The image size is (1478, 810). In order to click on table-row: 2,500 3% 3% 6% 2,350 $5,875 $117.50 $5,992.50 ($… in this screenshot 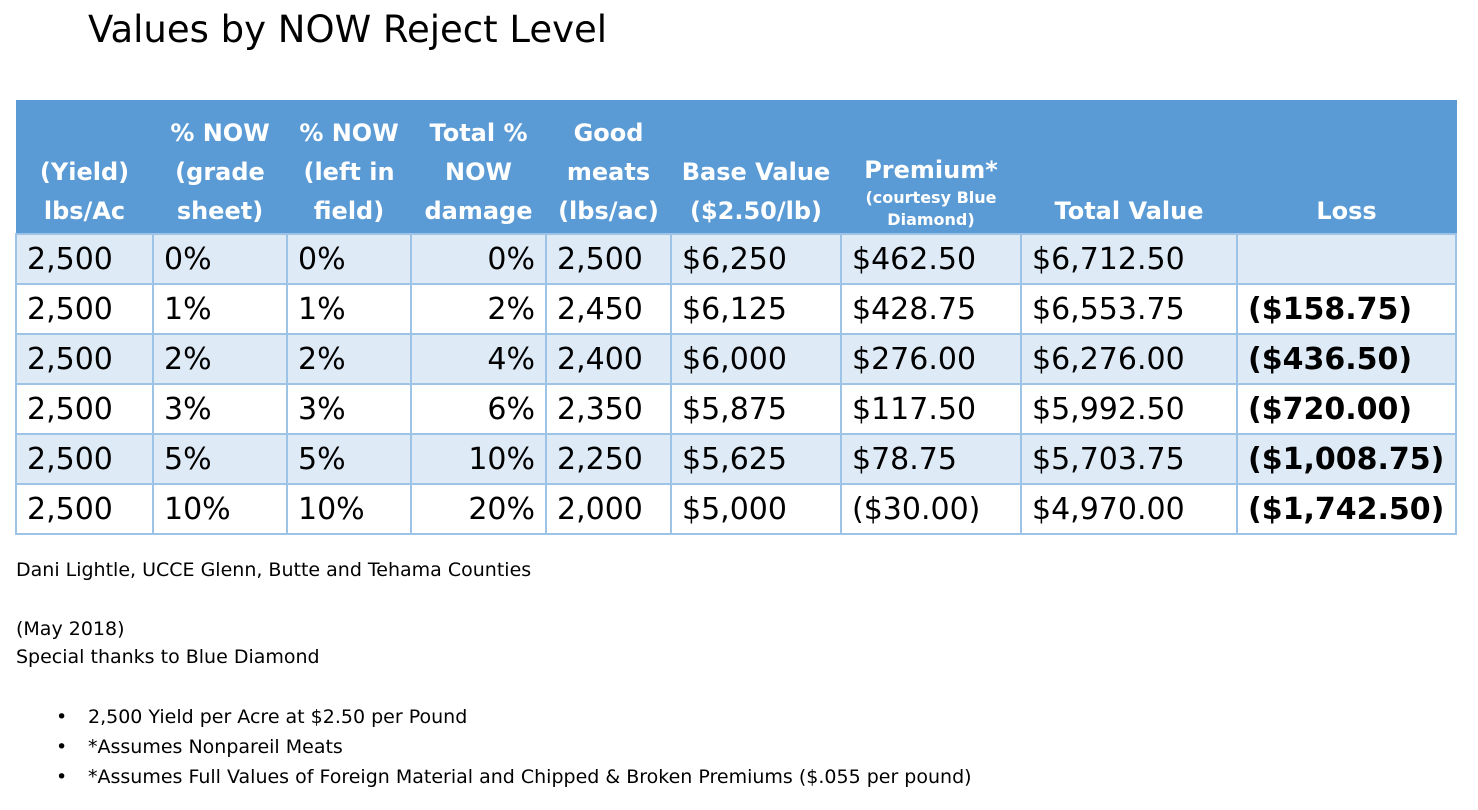, I will do `click(736, 409)`.